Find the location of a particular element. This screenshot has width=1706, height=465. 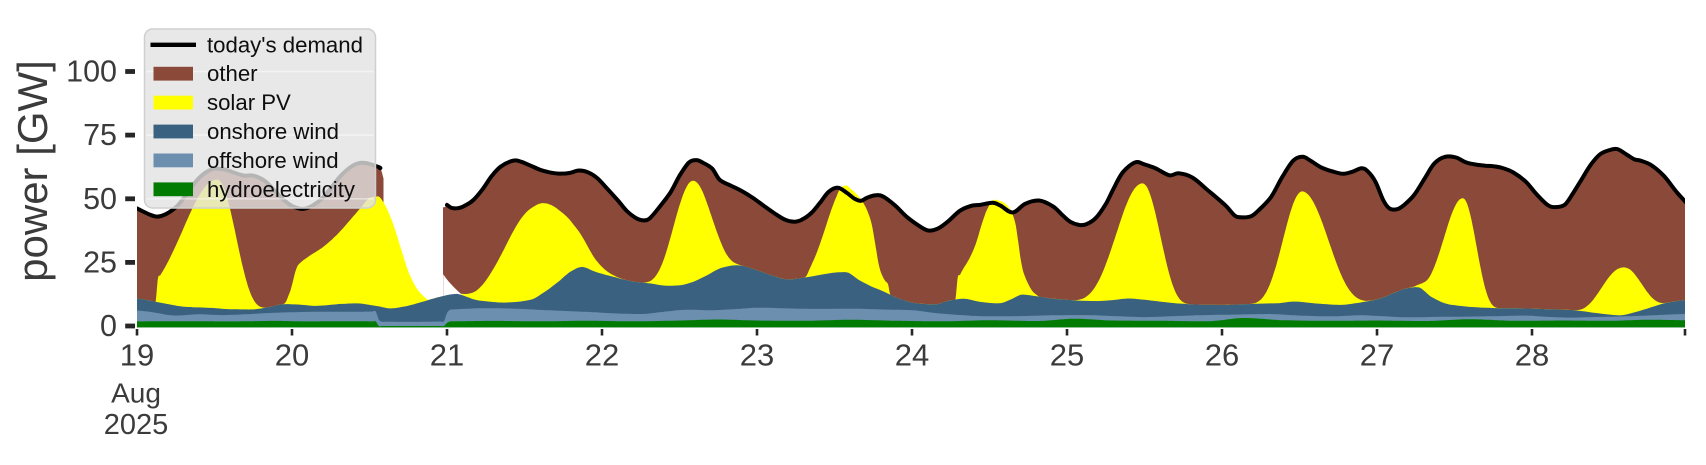

svg-text: offshore wind is located at coordinates (273, 160).